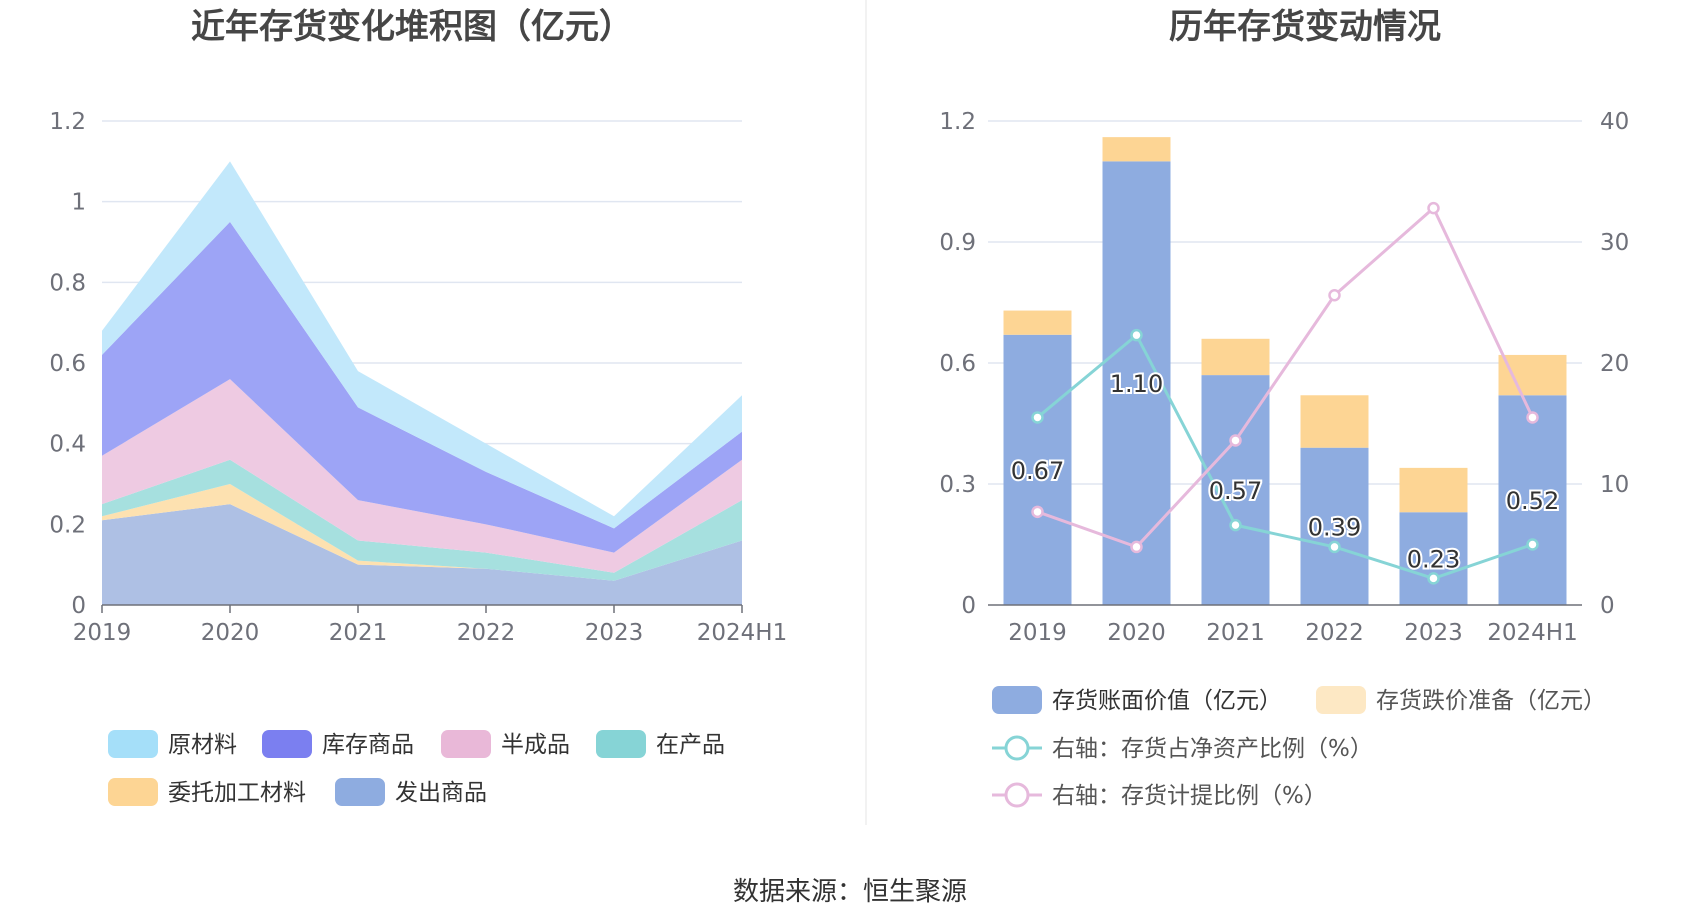  I want to click on left-chart-title: 近年存货变化堆积图（亿元）, so click(412, 27).